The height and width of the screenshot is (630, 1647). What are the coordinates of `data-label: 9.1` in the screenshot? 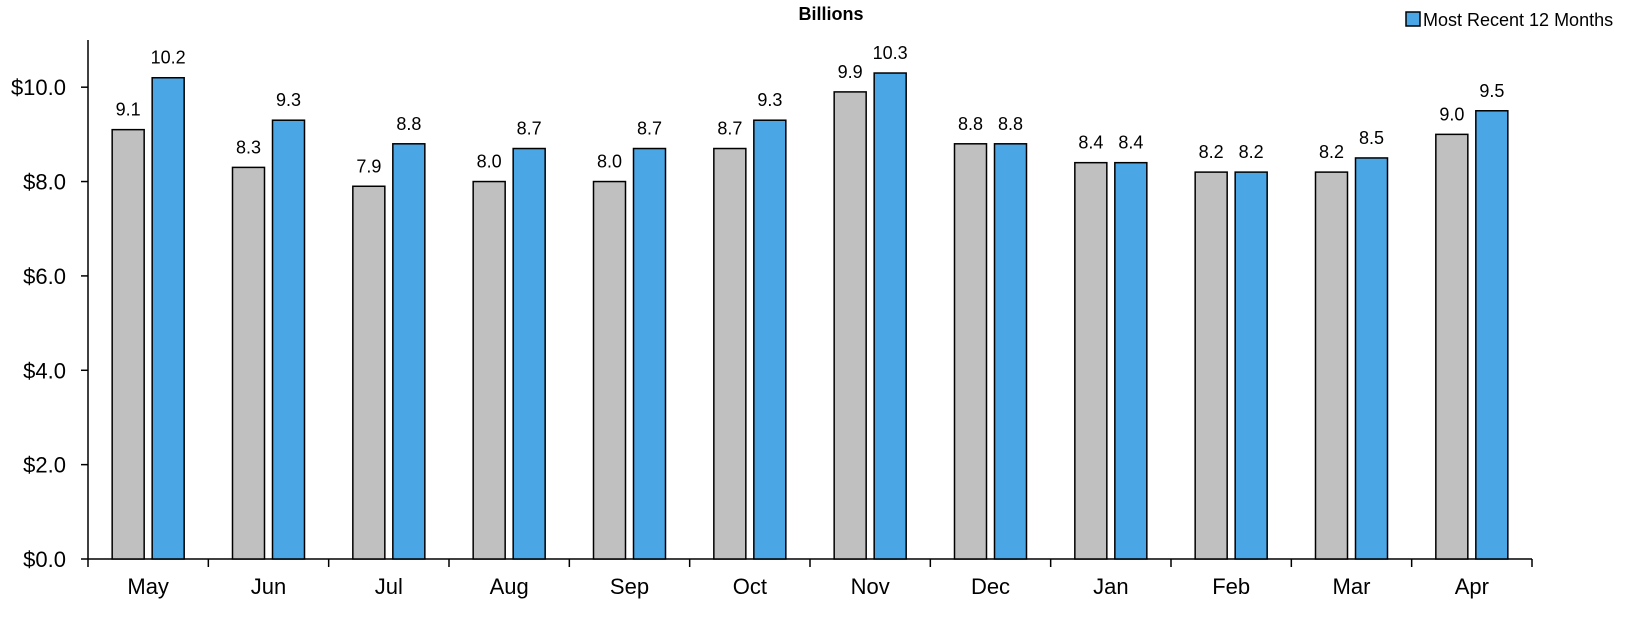 It's located at (128, 110).